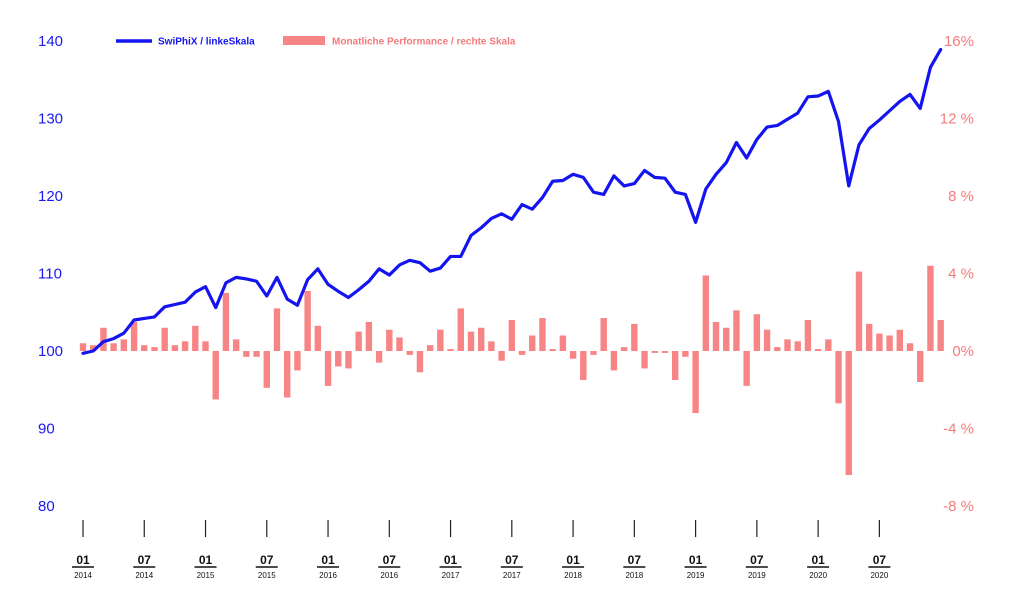 This screenshot has width=1024, height=593. Describe the element at coordinates (50, 196) in the screenshot. I see `left-axis-tick-label: 120` at that location.